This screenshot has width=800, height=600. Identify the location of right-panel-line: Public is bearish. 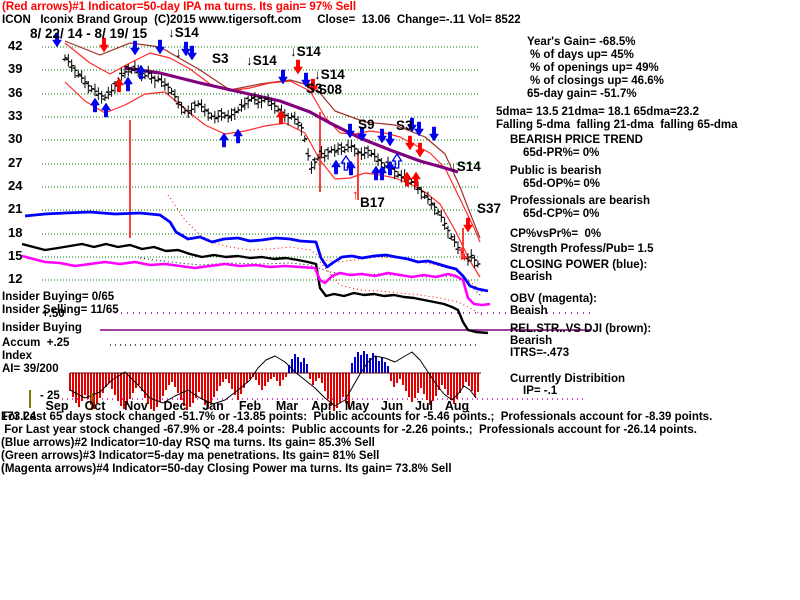
(556, 171).